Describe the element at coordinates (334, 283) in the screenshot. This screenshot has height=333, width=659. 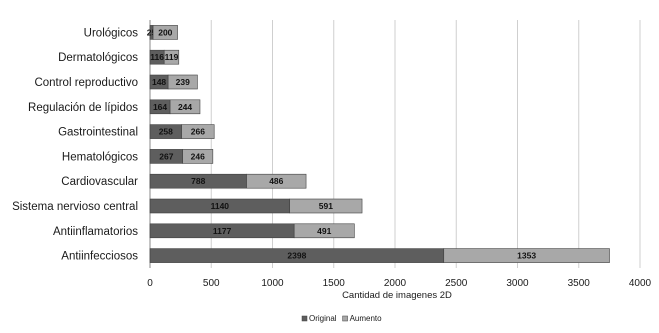
I see `x-tick-label: 1500` at that location.